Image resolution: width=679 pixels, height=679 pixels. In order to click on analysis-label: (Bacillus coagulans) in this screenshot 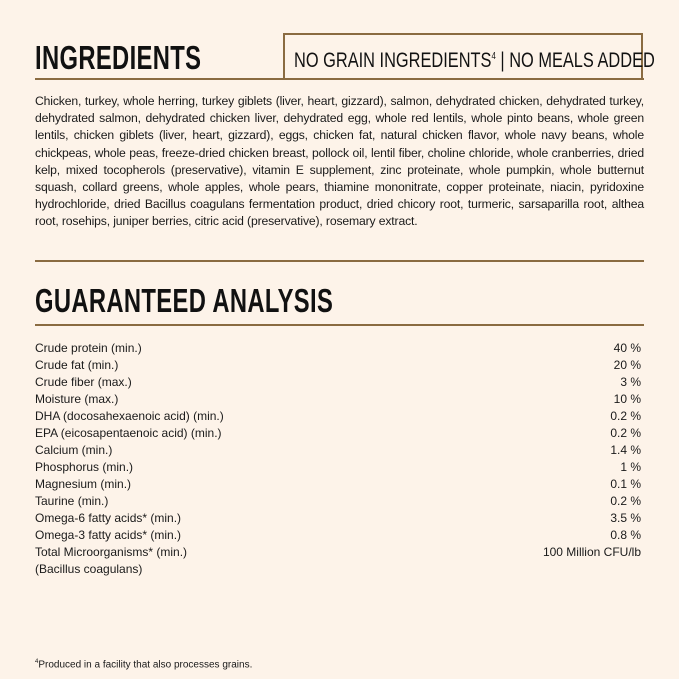, I will do `click(89, 569)`.